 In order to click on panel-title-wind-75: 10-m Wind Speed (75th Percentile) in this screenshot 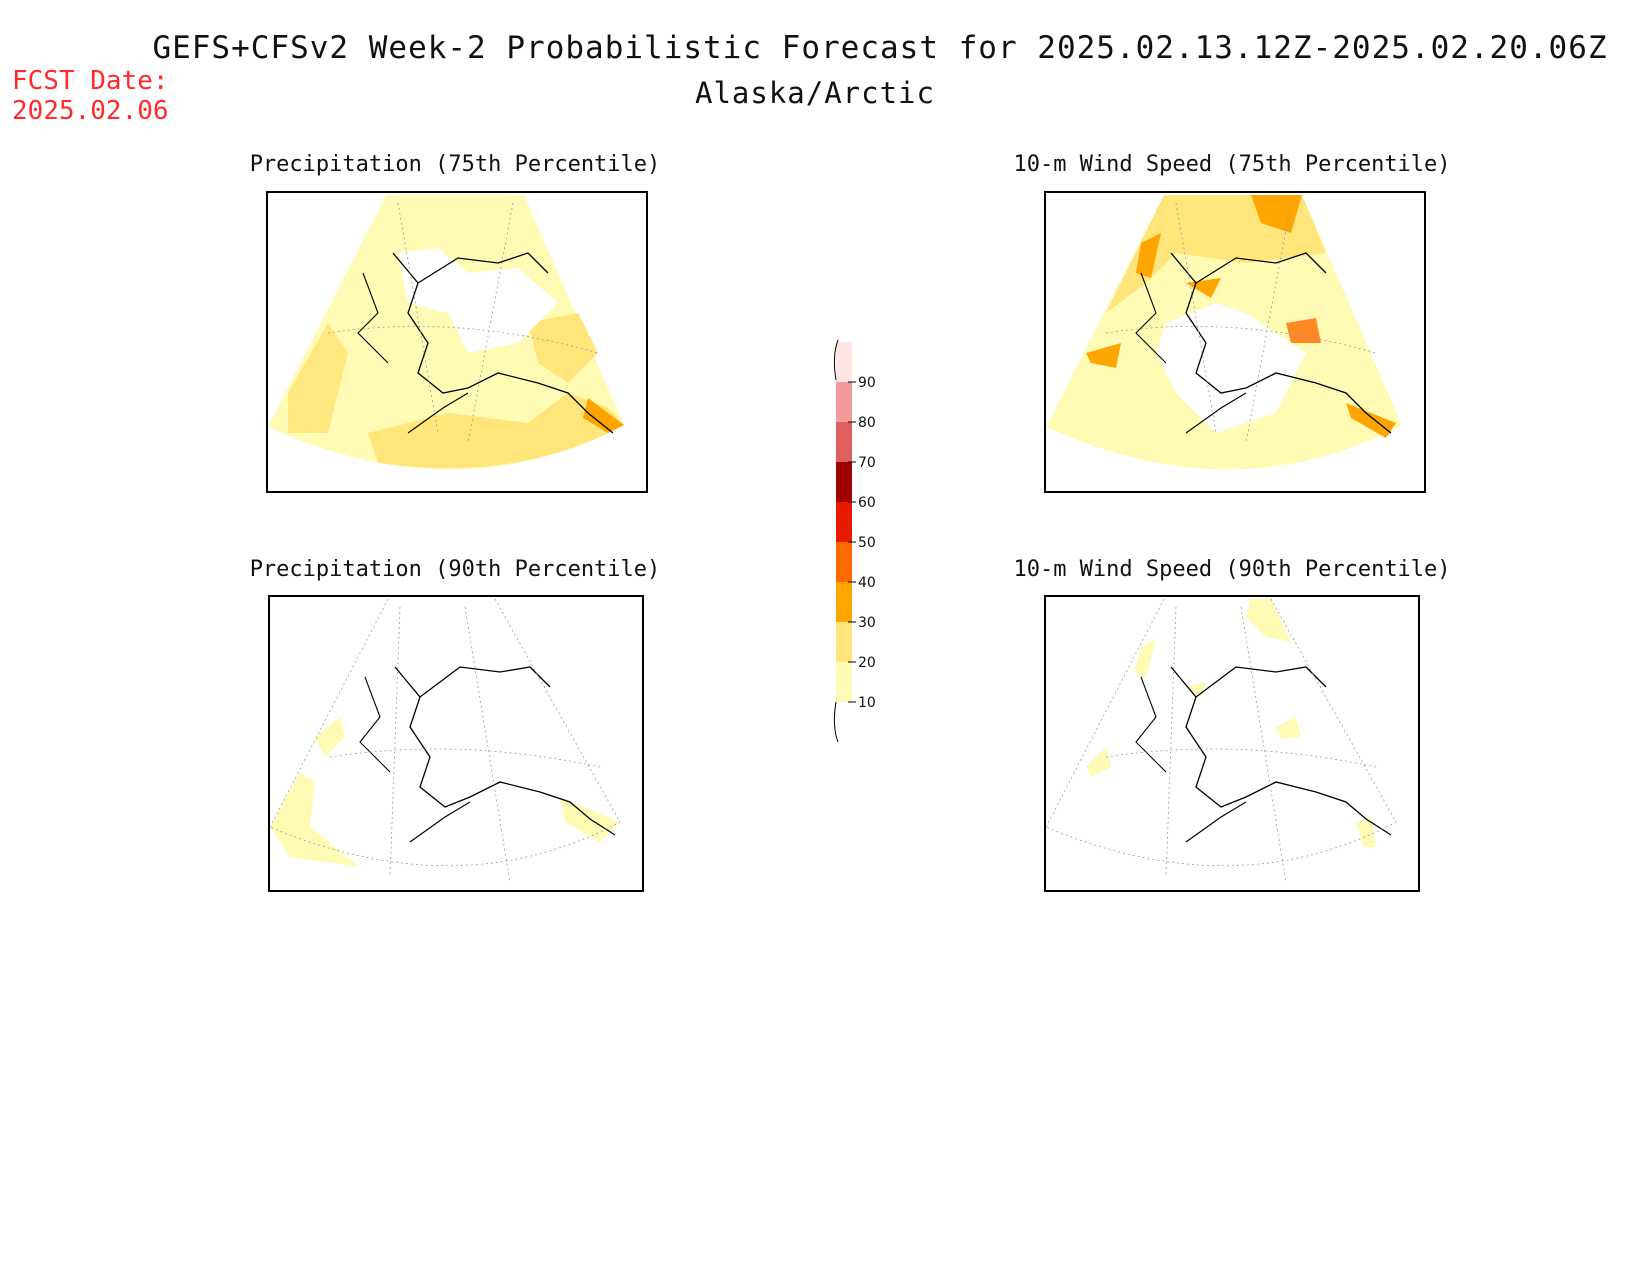, I will do `click(1232, 164)`.